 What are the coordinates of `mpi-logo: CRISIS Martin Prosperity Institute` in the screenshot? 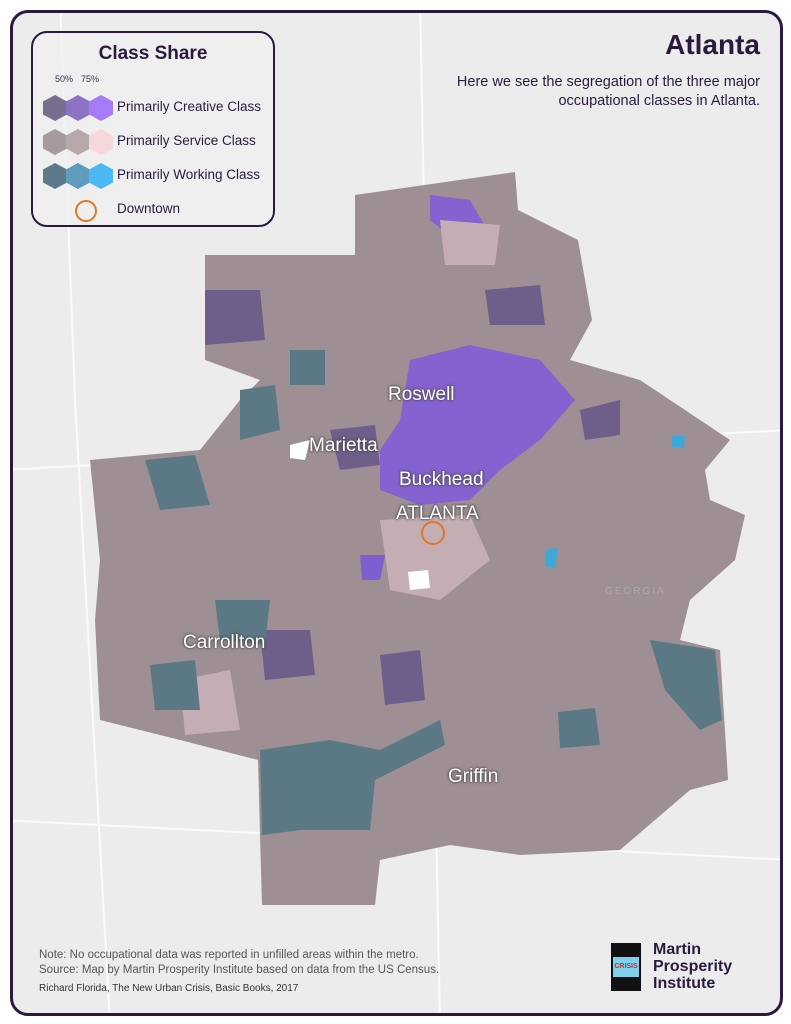 It's located at (671, 966).